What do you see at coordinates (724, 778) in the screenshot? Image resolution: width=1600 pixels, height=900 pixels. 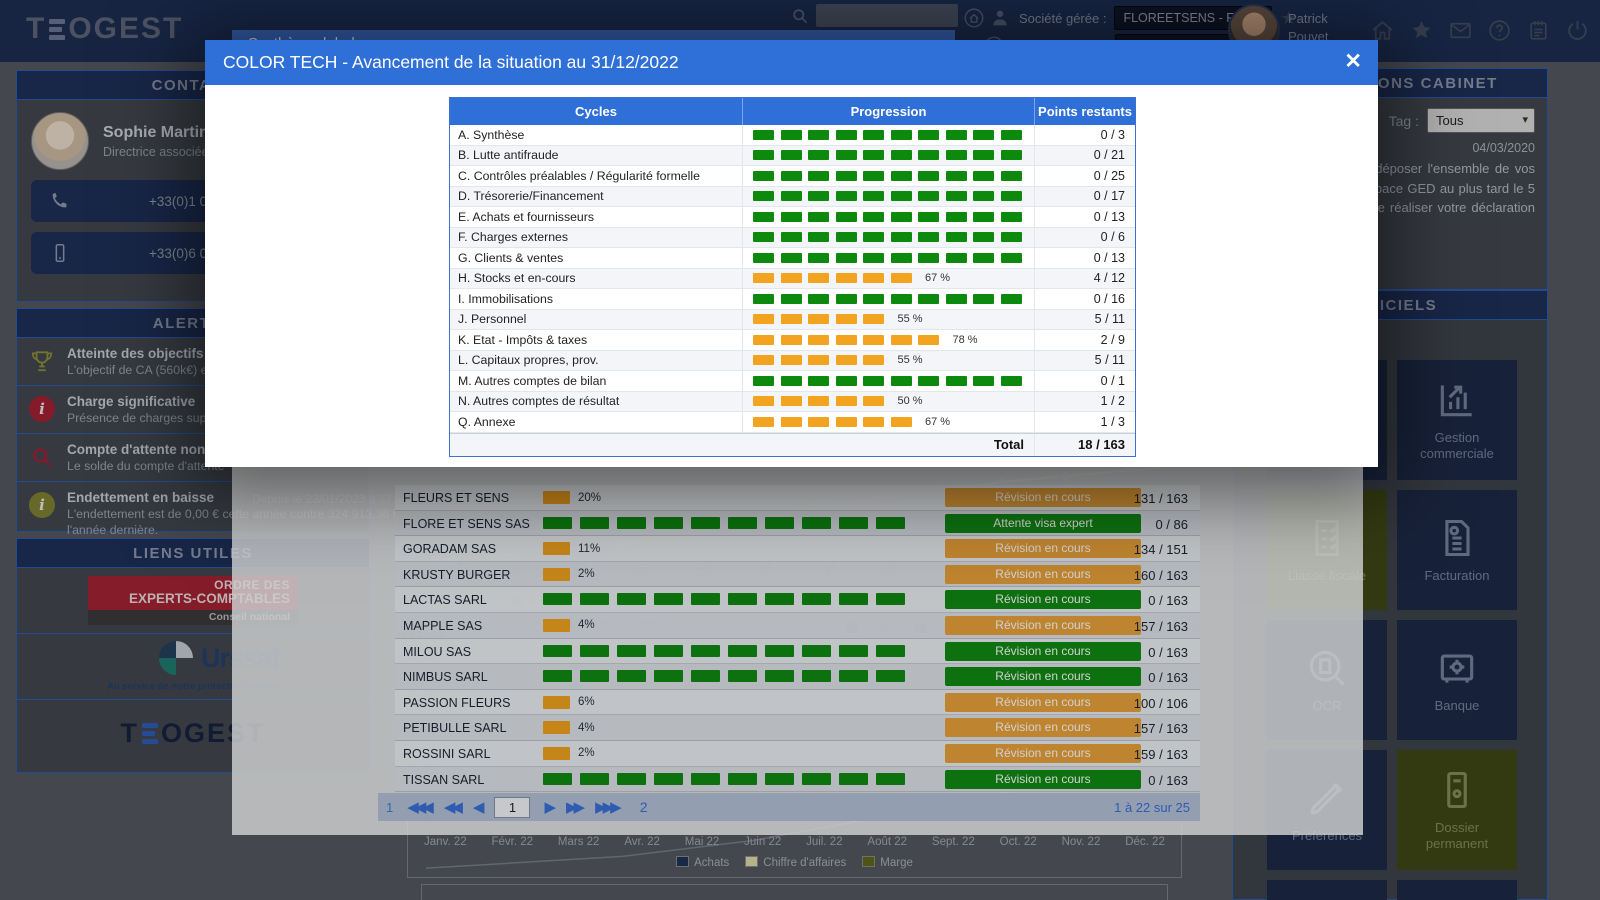 I see `company-progress` at bounding box center [724, 778].